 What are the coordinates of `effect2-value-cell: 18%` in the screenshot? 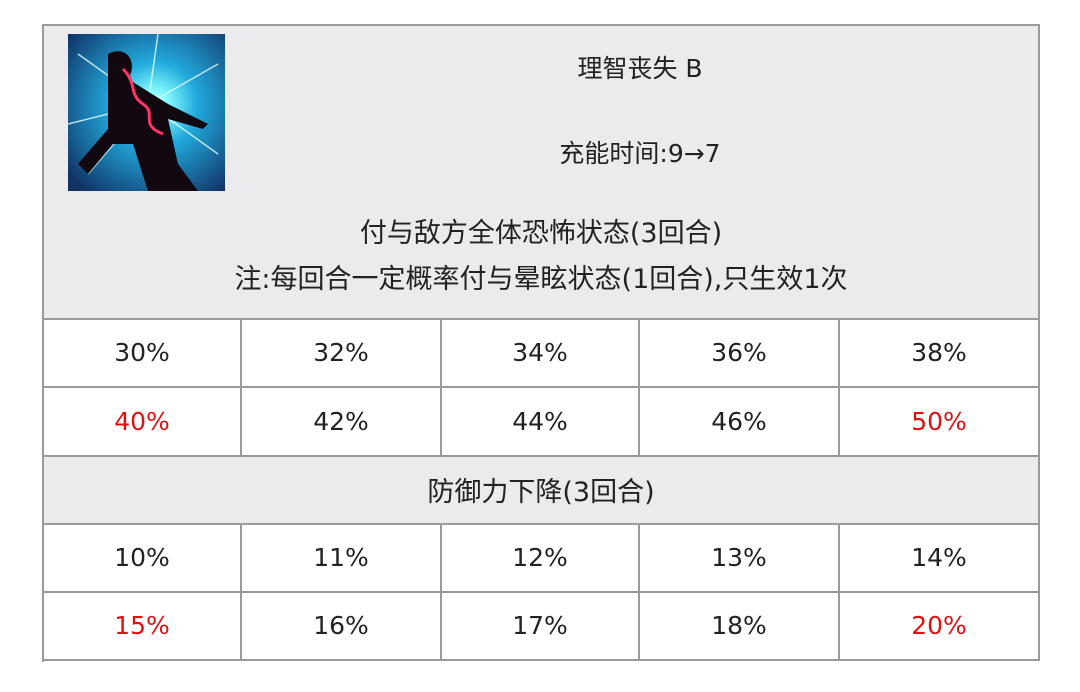 It's located at (740, 626).